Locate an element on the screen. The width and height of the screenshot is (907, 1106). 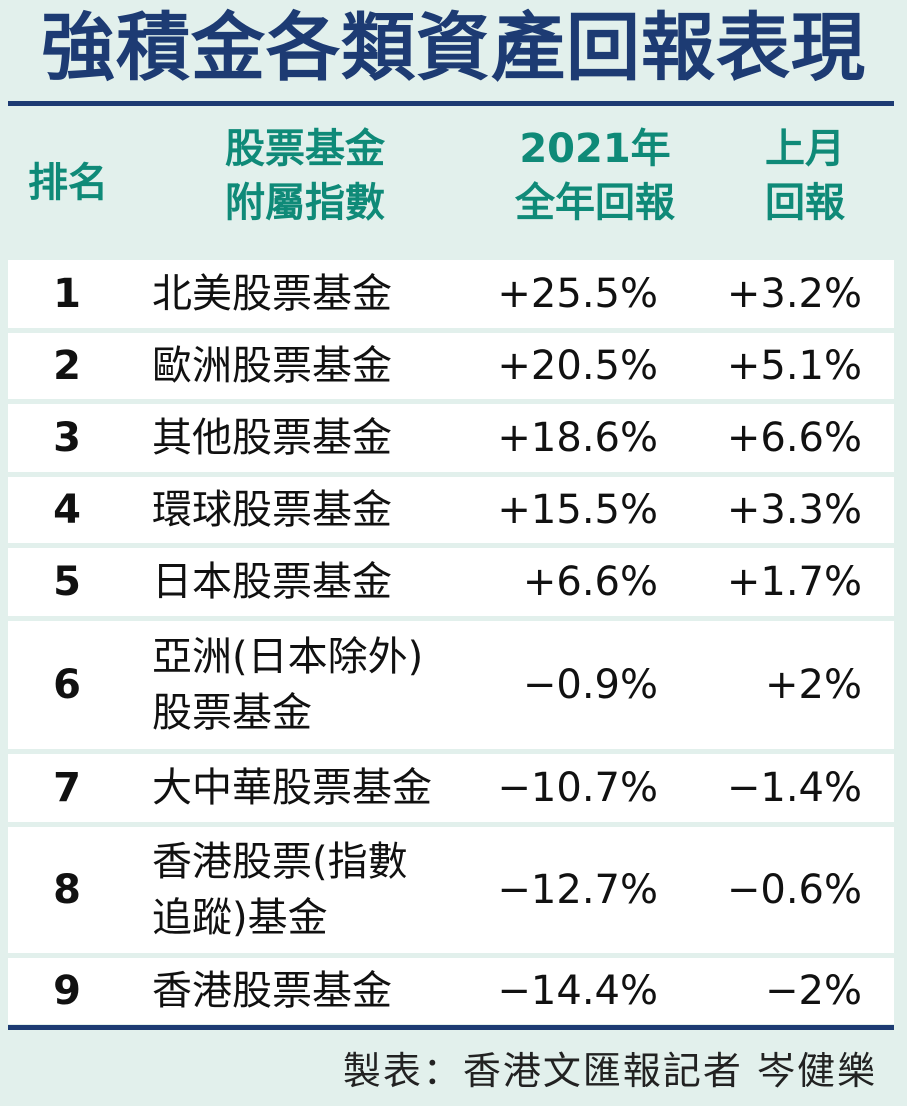
year-return-cell: +18.6% is located at coordinates (577, 438).